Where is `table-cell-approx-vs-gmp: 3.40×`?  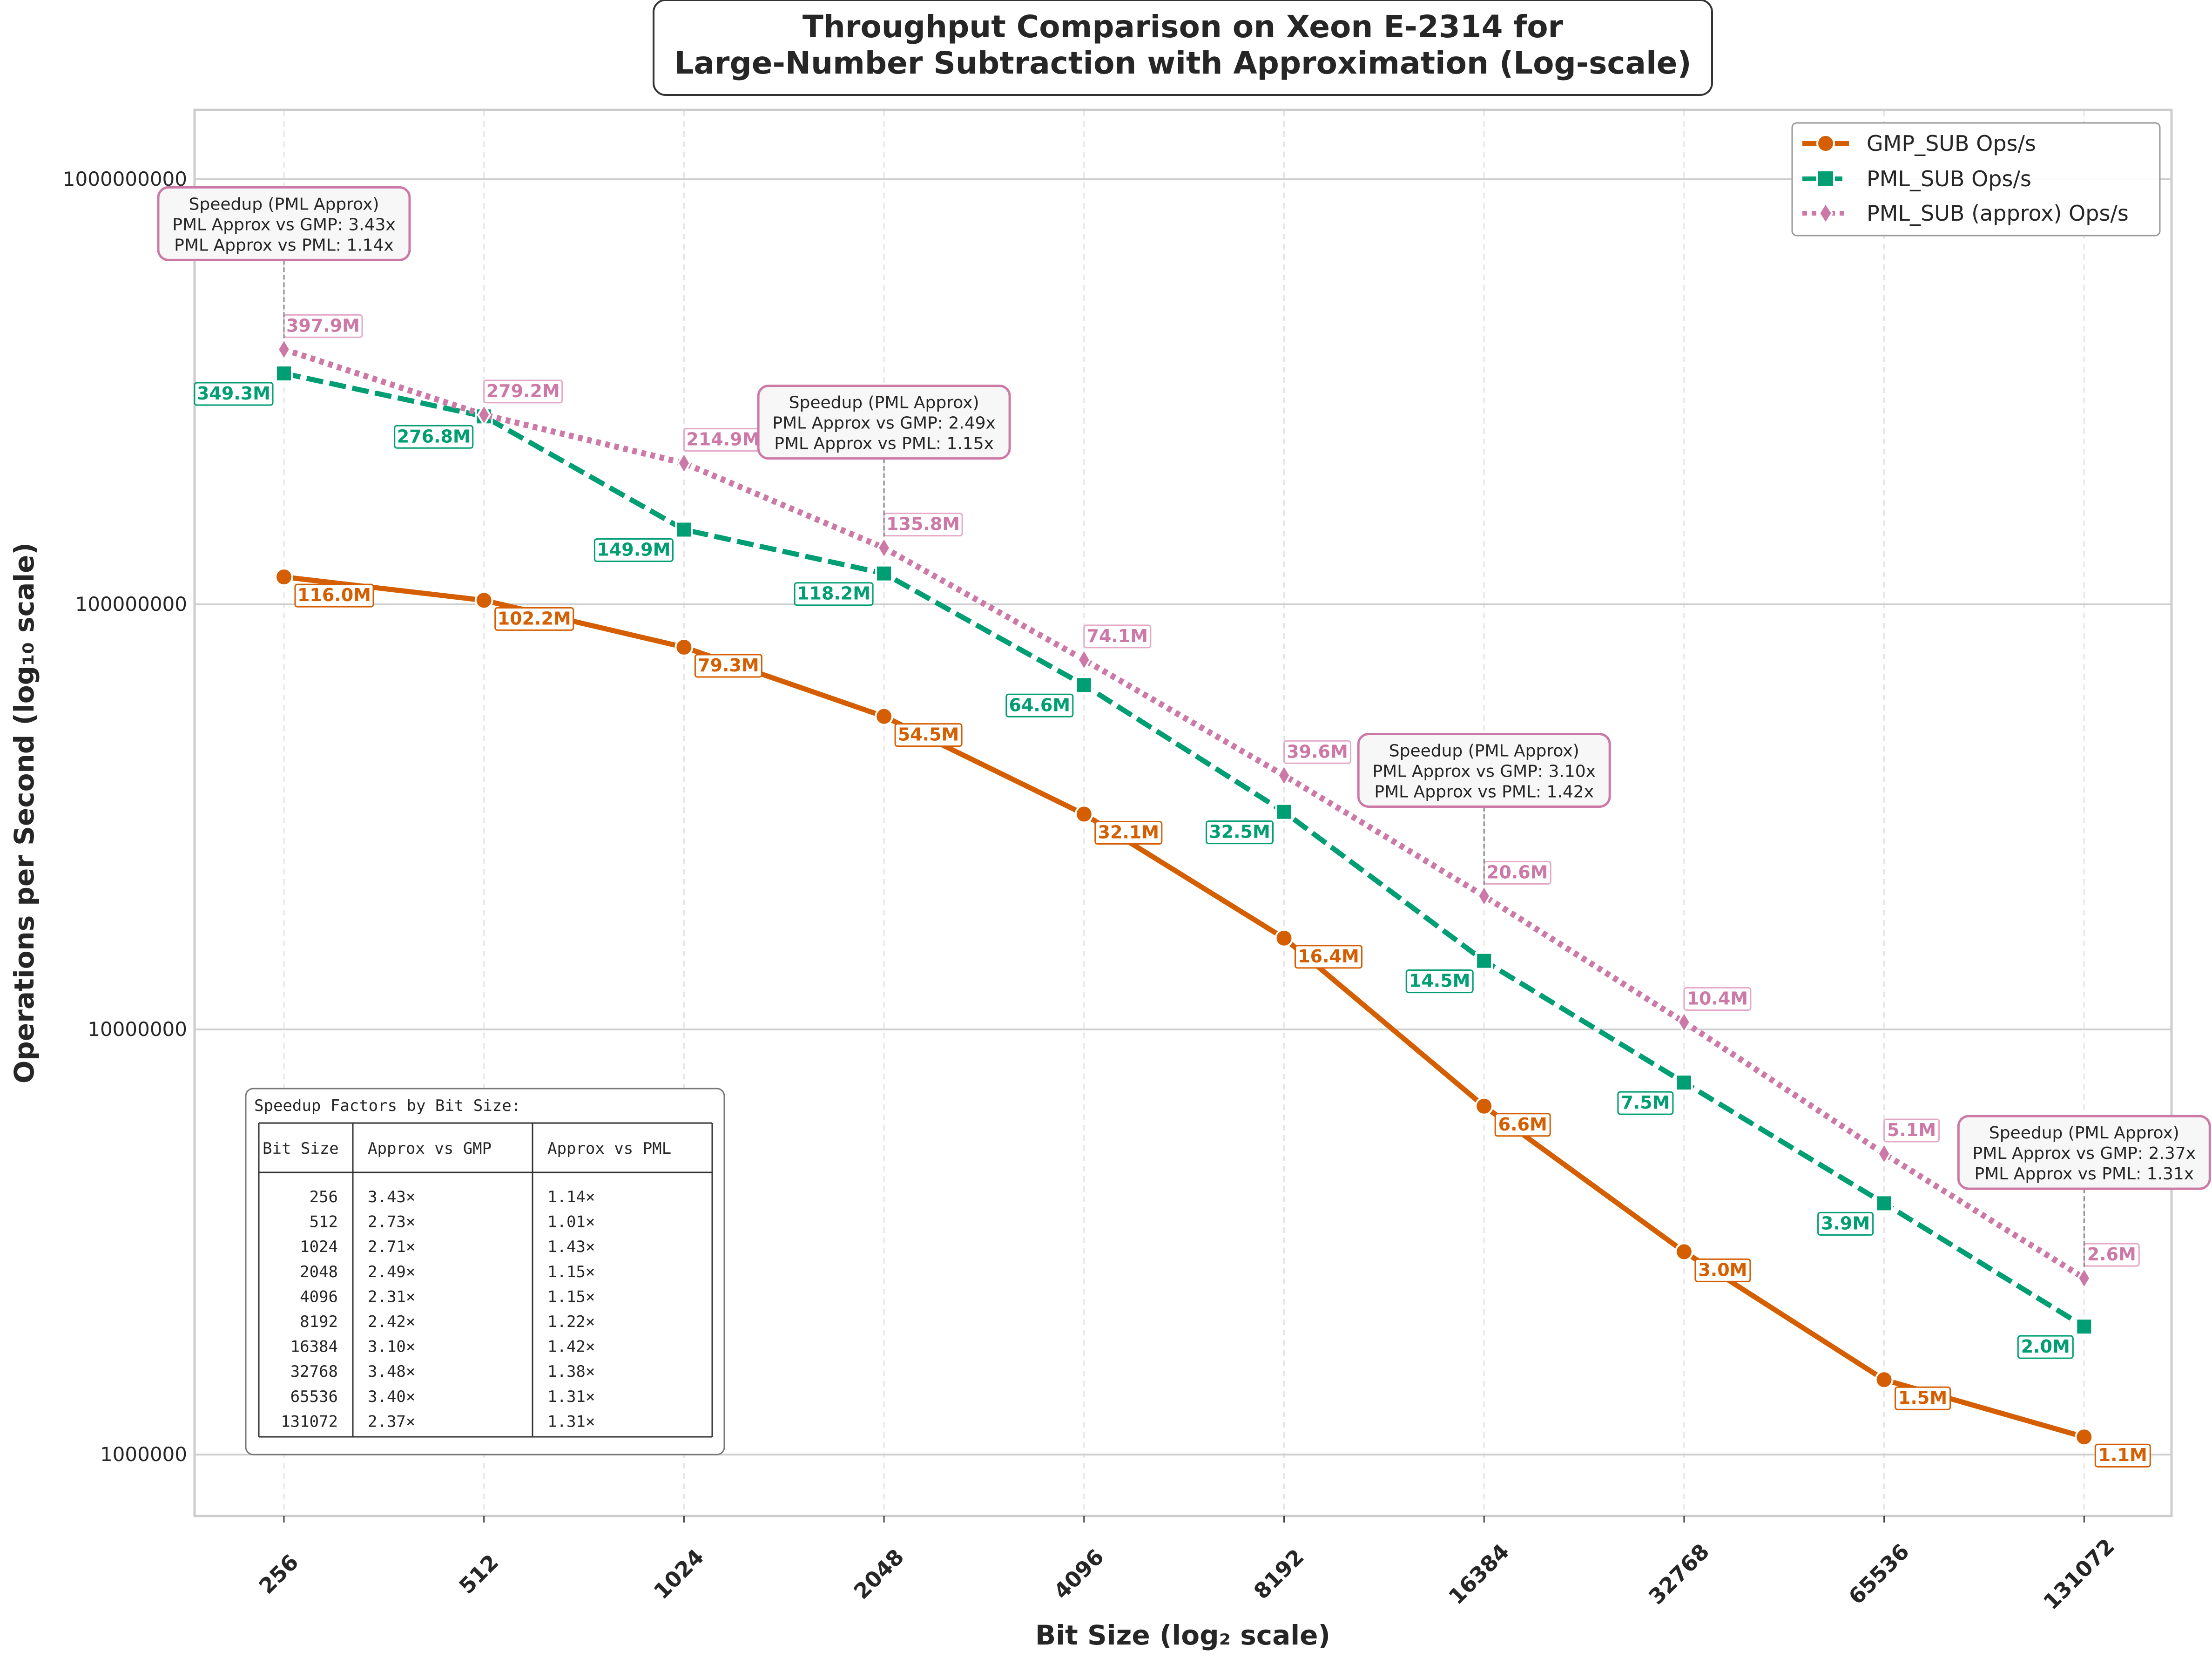 table-cell-approx-vs-gmp: 3.40× is located at coordinates (391, 1397).